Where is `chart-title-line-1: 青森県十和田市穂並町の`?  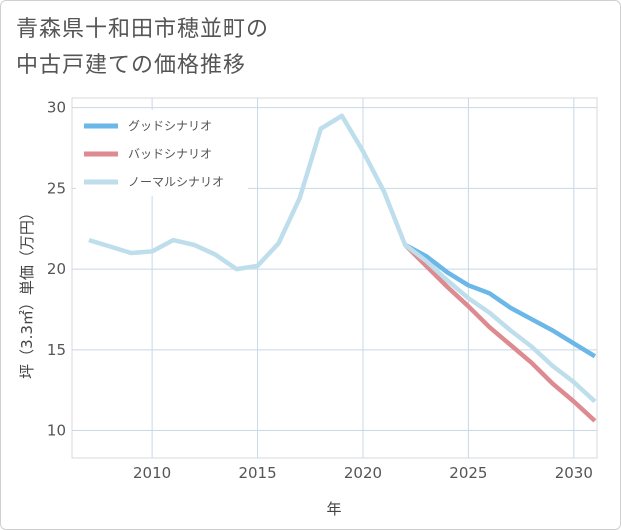
chart-title-line-1: 青森県十和田市穂並町の is located at coordinates (143, 29).